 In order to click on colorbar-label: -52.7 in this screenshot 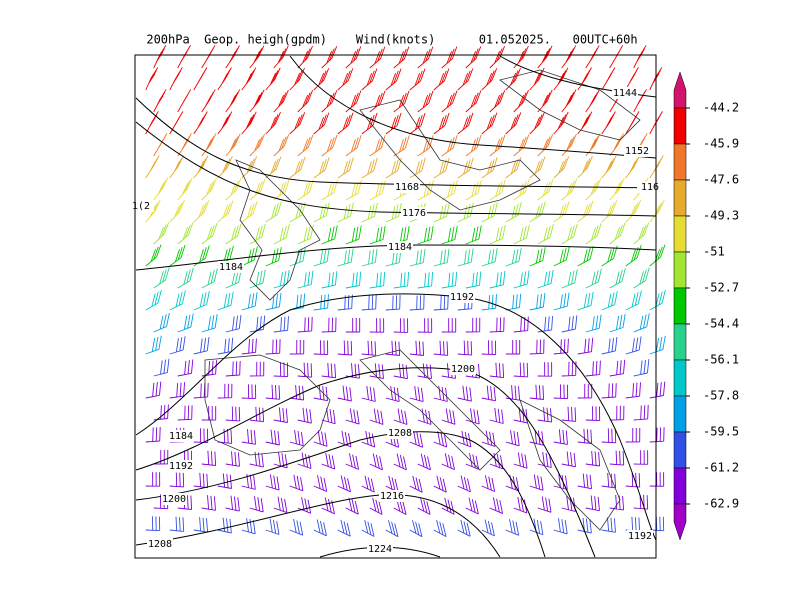, I will do `click(721, 288)`.